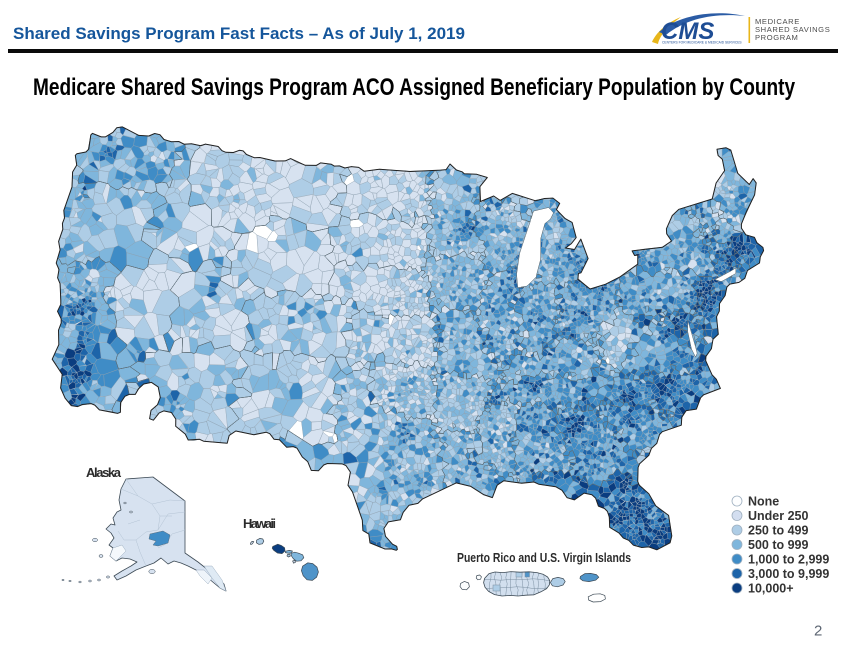 Image resolution: width=846 pixels, height=650 pixels. Describe the element at coordinates (788, 560) in the screenshot. I see `svg-text: 1,000 to 2,999` at that location.